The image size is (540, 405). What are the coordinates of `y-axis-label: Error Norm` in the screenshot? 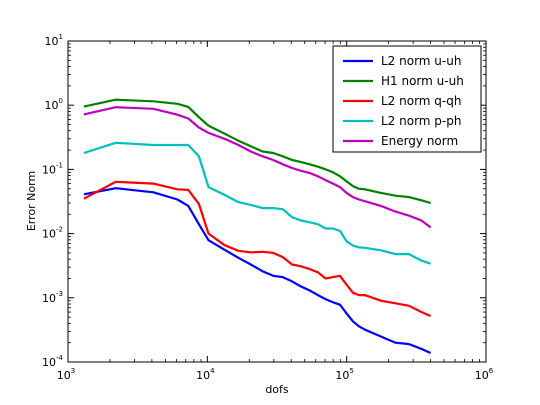 It's located at (31, 201).